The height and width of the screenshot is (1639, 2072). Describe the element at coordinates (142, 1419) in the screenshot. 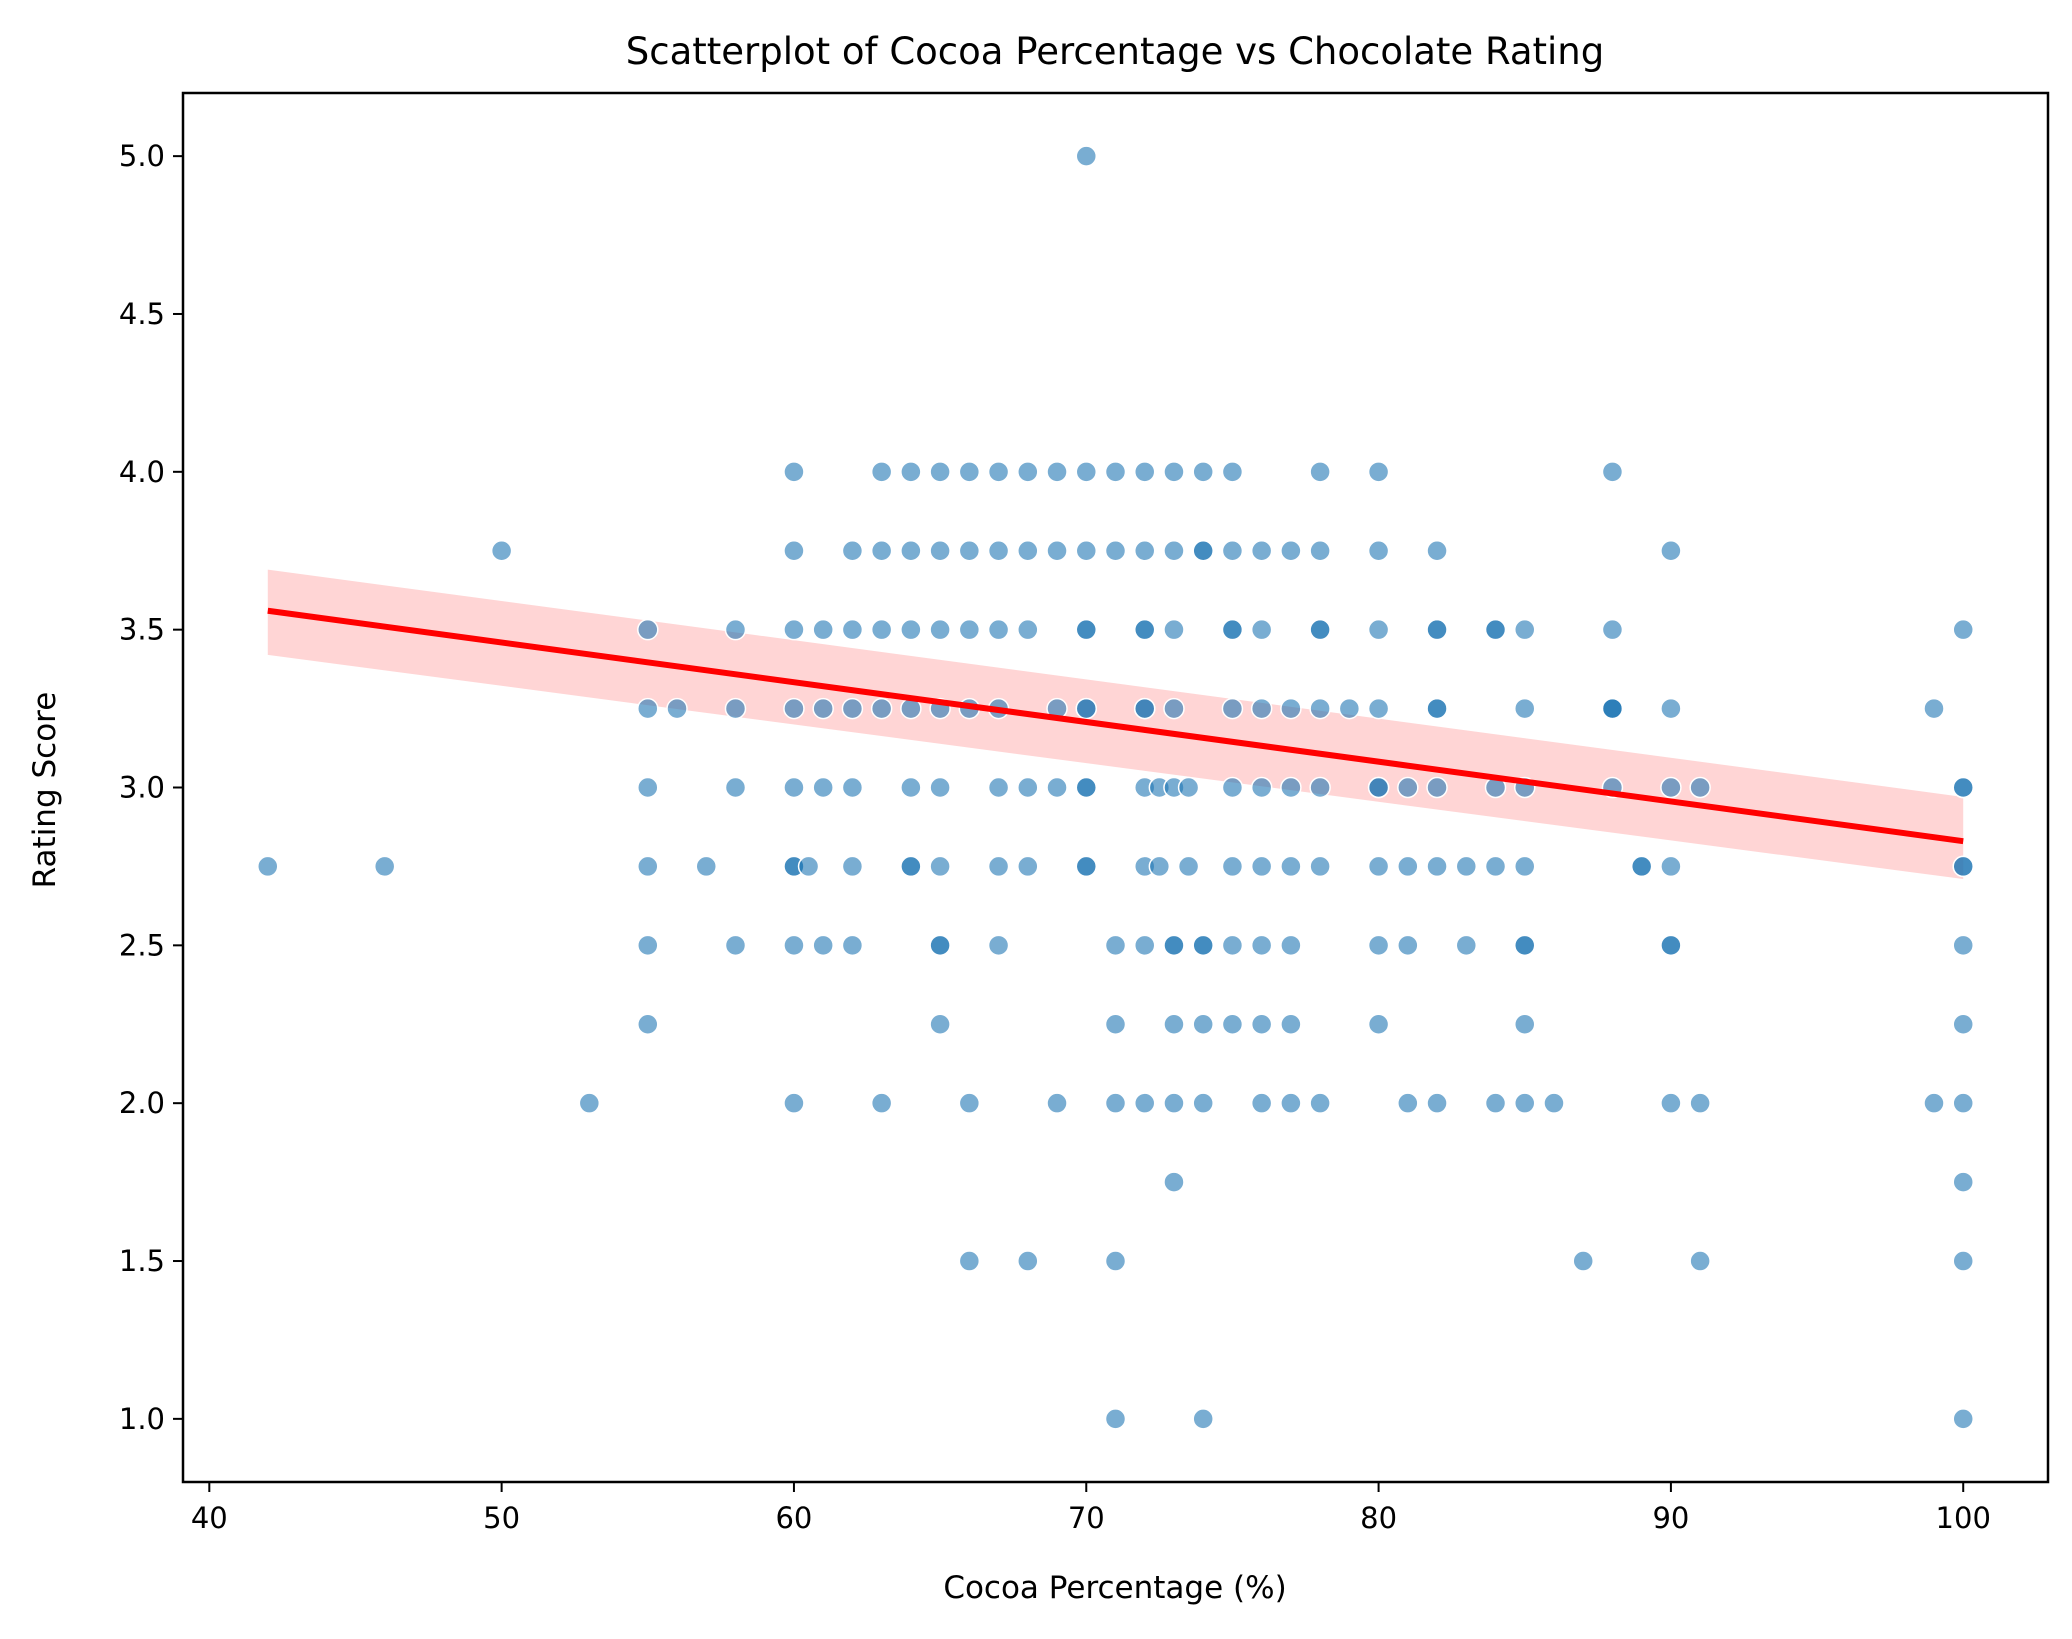

I see `y-tick-label: 1.0` at that location.